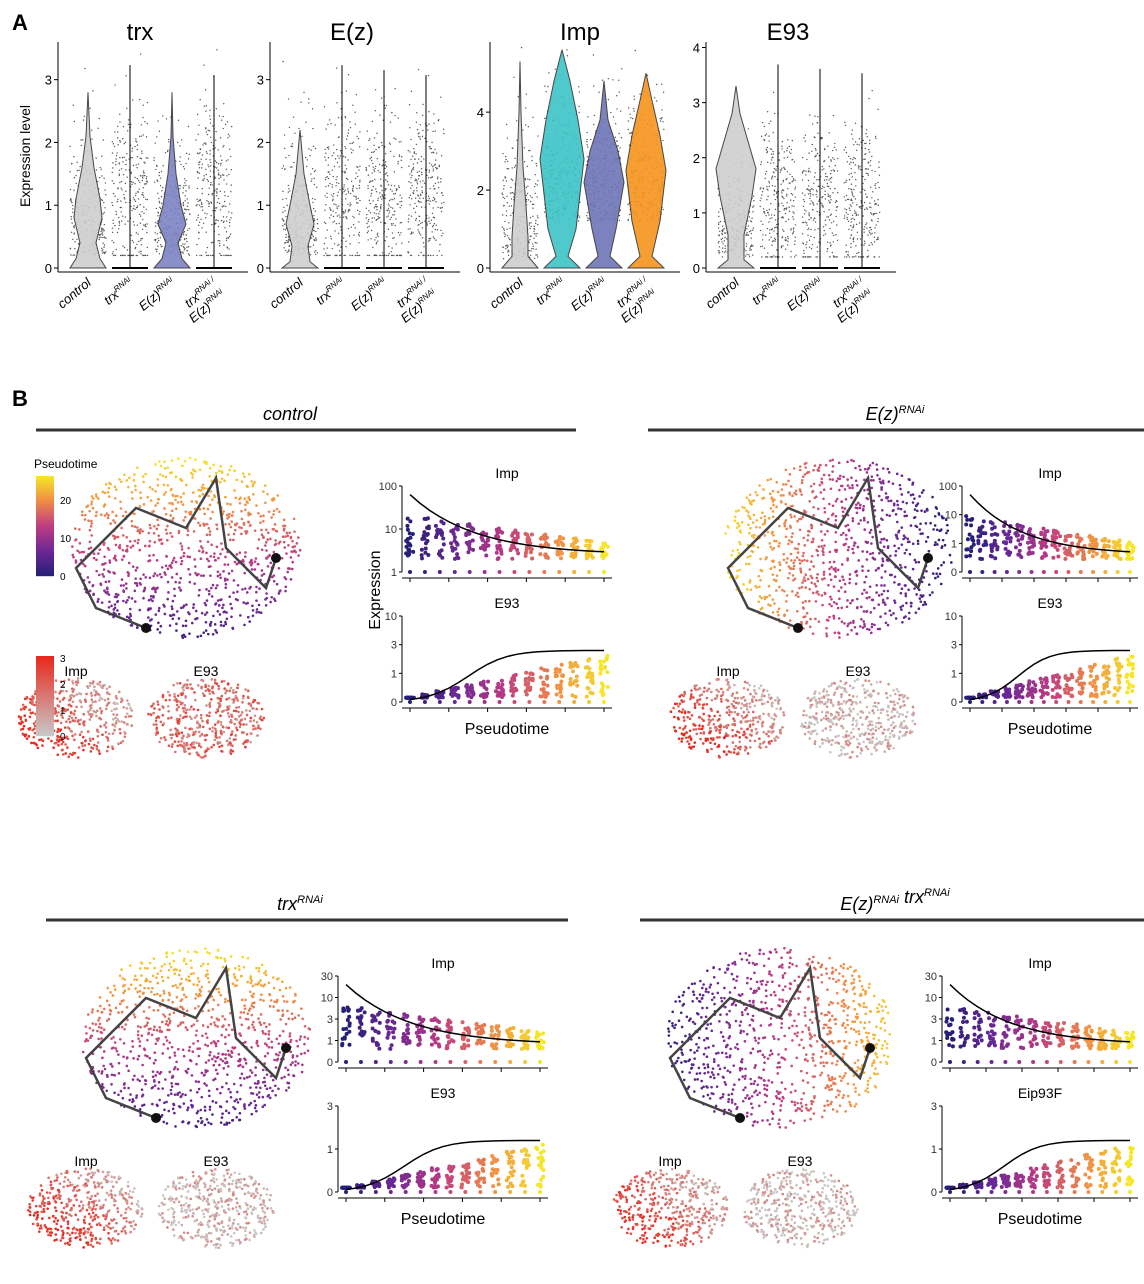 The image size is (1144, 1284). What do you see at coordinates (480, 112) in the screenshot?
I see `y-tick-label: 4` at bounding box center [480, 112].